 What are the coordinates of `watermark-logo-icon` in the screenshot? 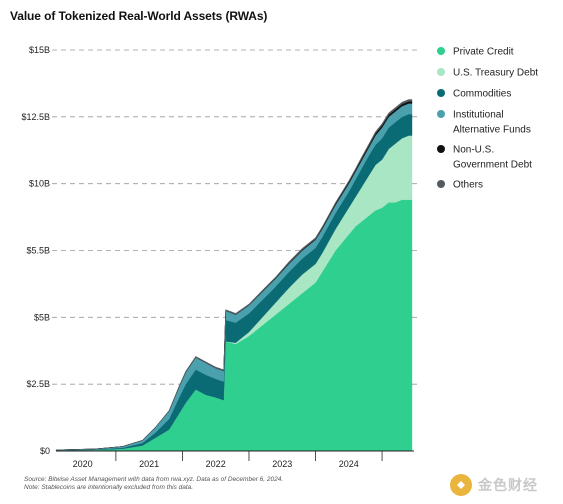 It's located at (461, 485).